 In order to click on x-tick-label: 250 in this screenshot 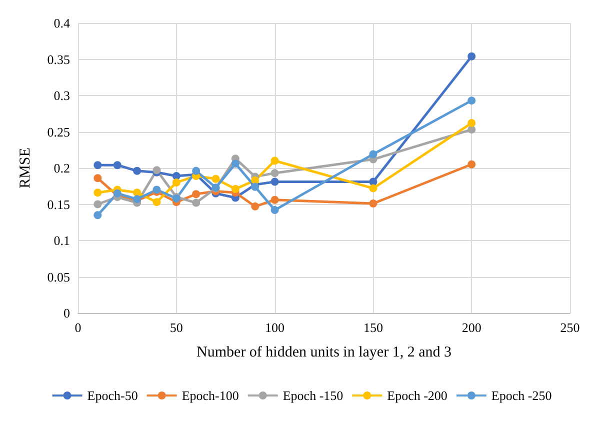, I will do `click(570, 327)`.